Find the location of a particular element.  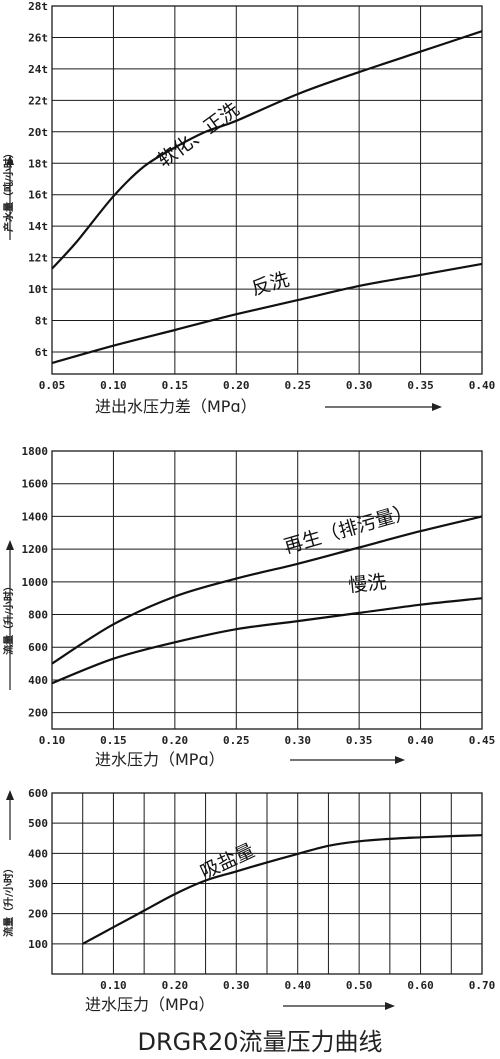

y-tick-label: 10t is located at coordinates (38, 289).